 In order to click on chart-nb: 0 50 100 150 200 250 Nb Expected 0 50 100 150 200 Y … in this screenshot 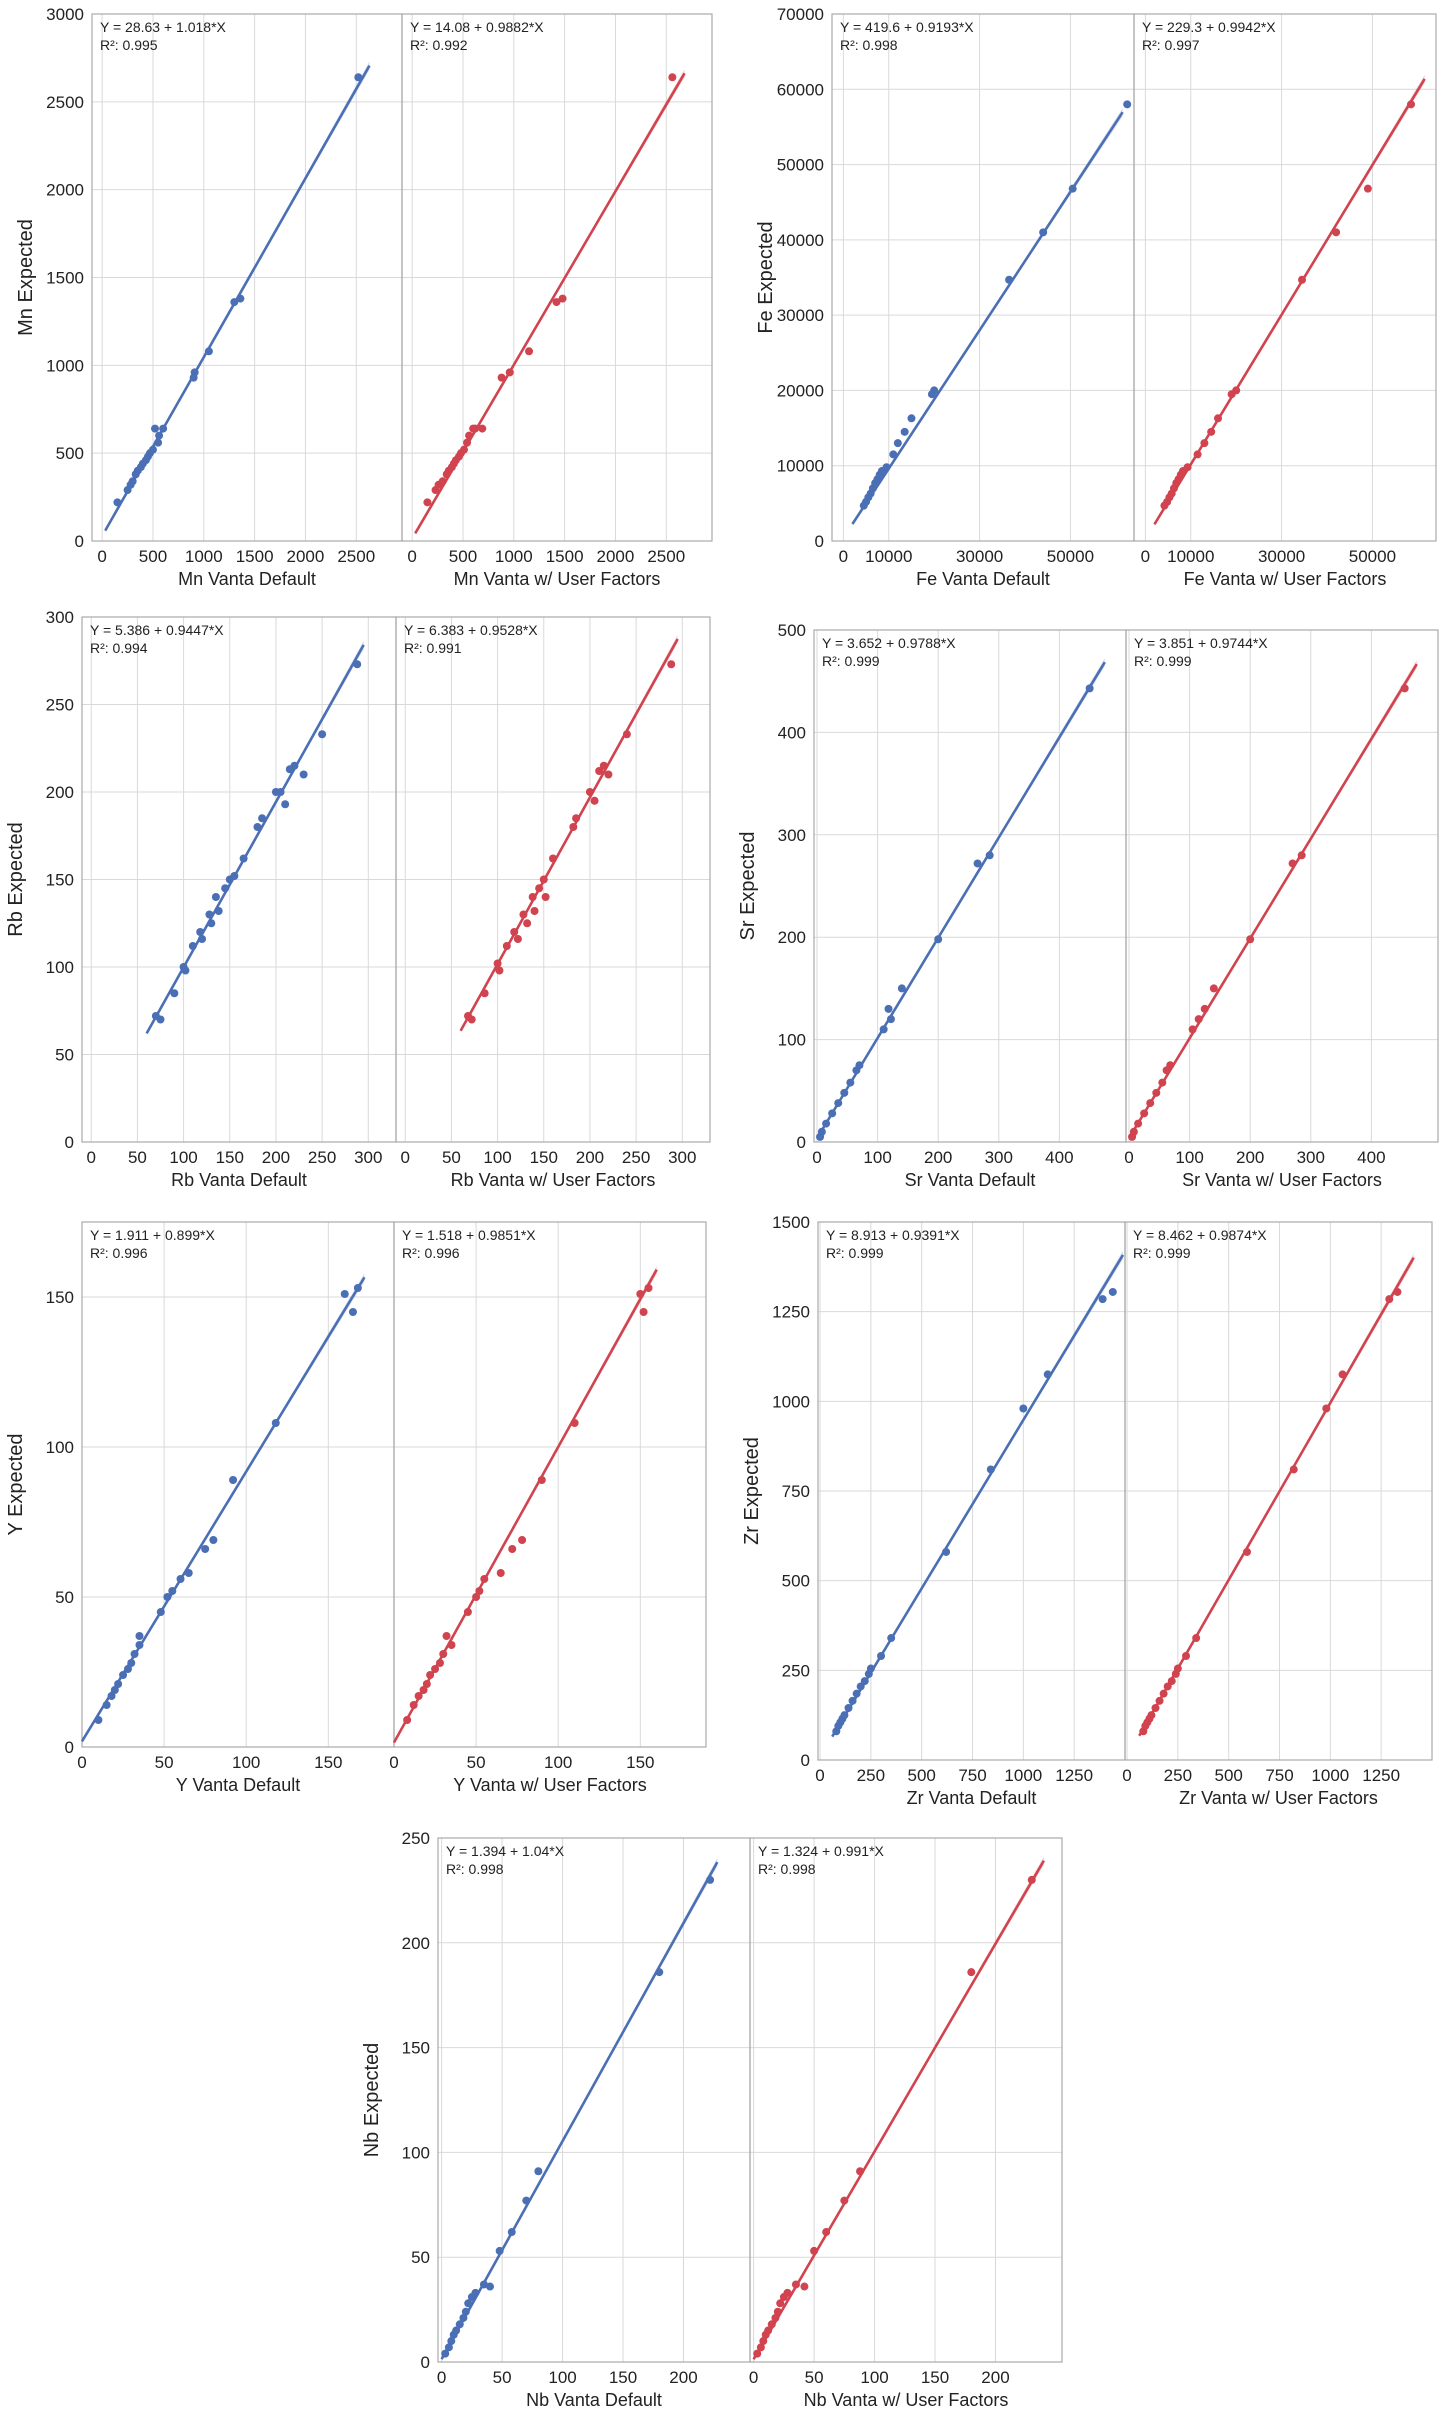, I will do `click(712, 2119)`.